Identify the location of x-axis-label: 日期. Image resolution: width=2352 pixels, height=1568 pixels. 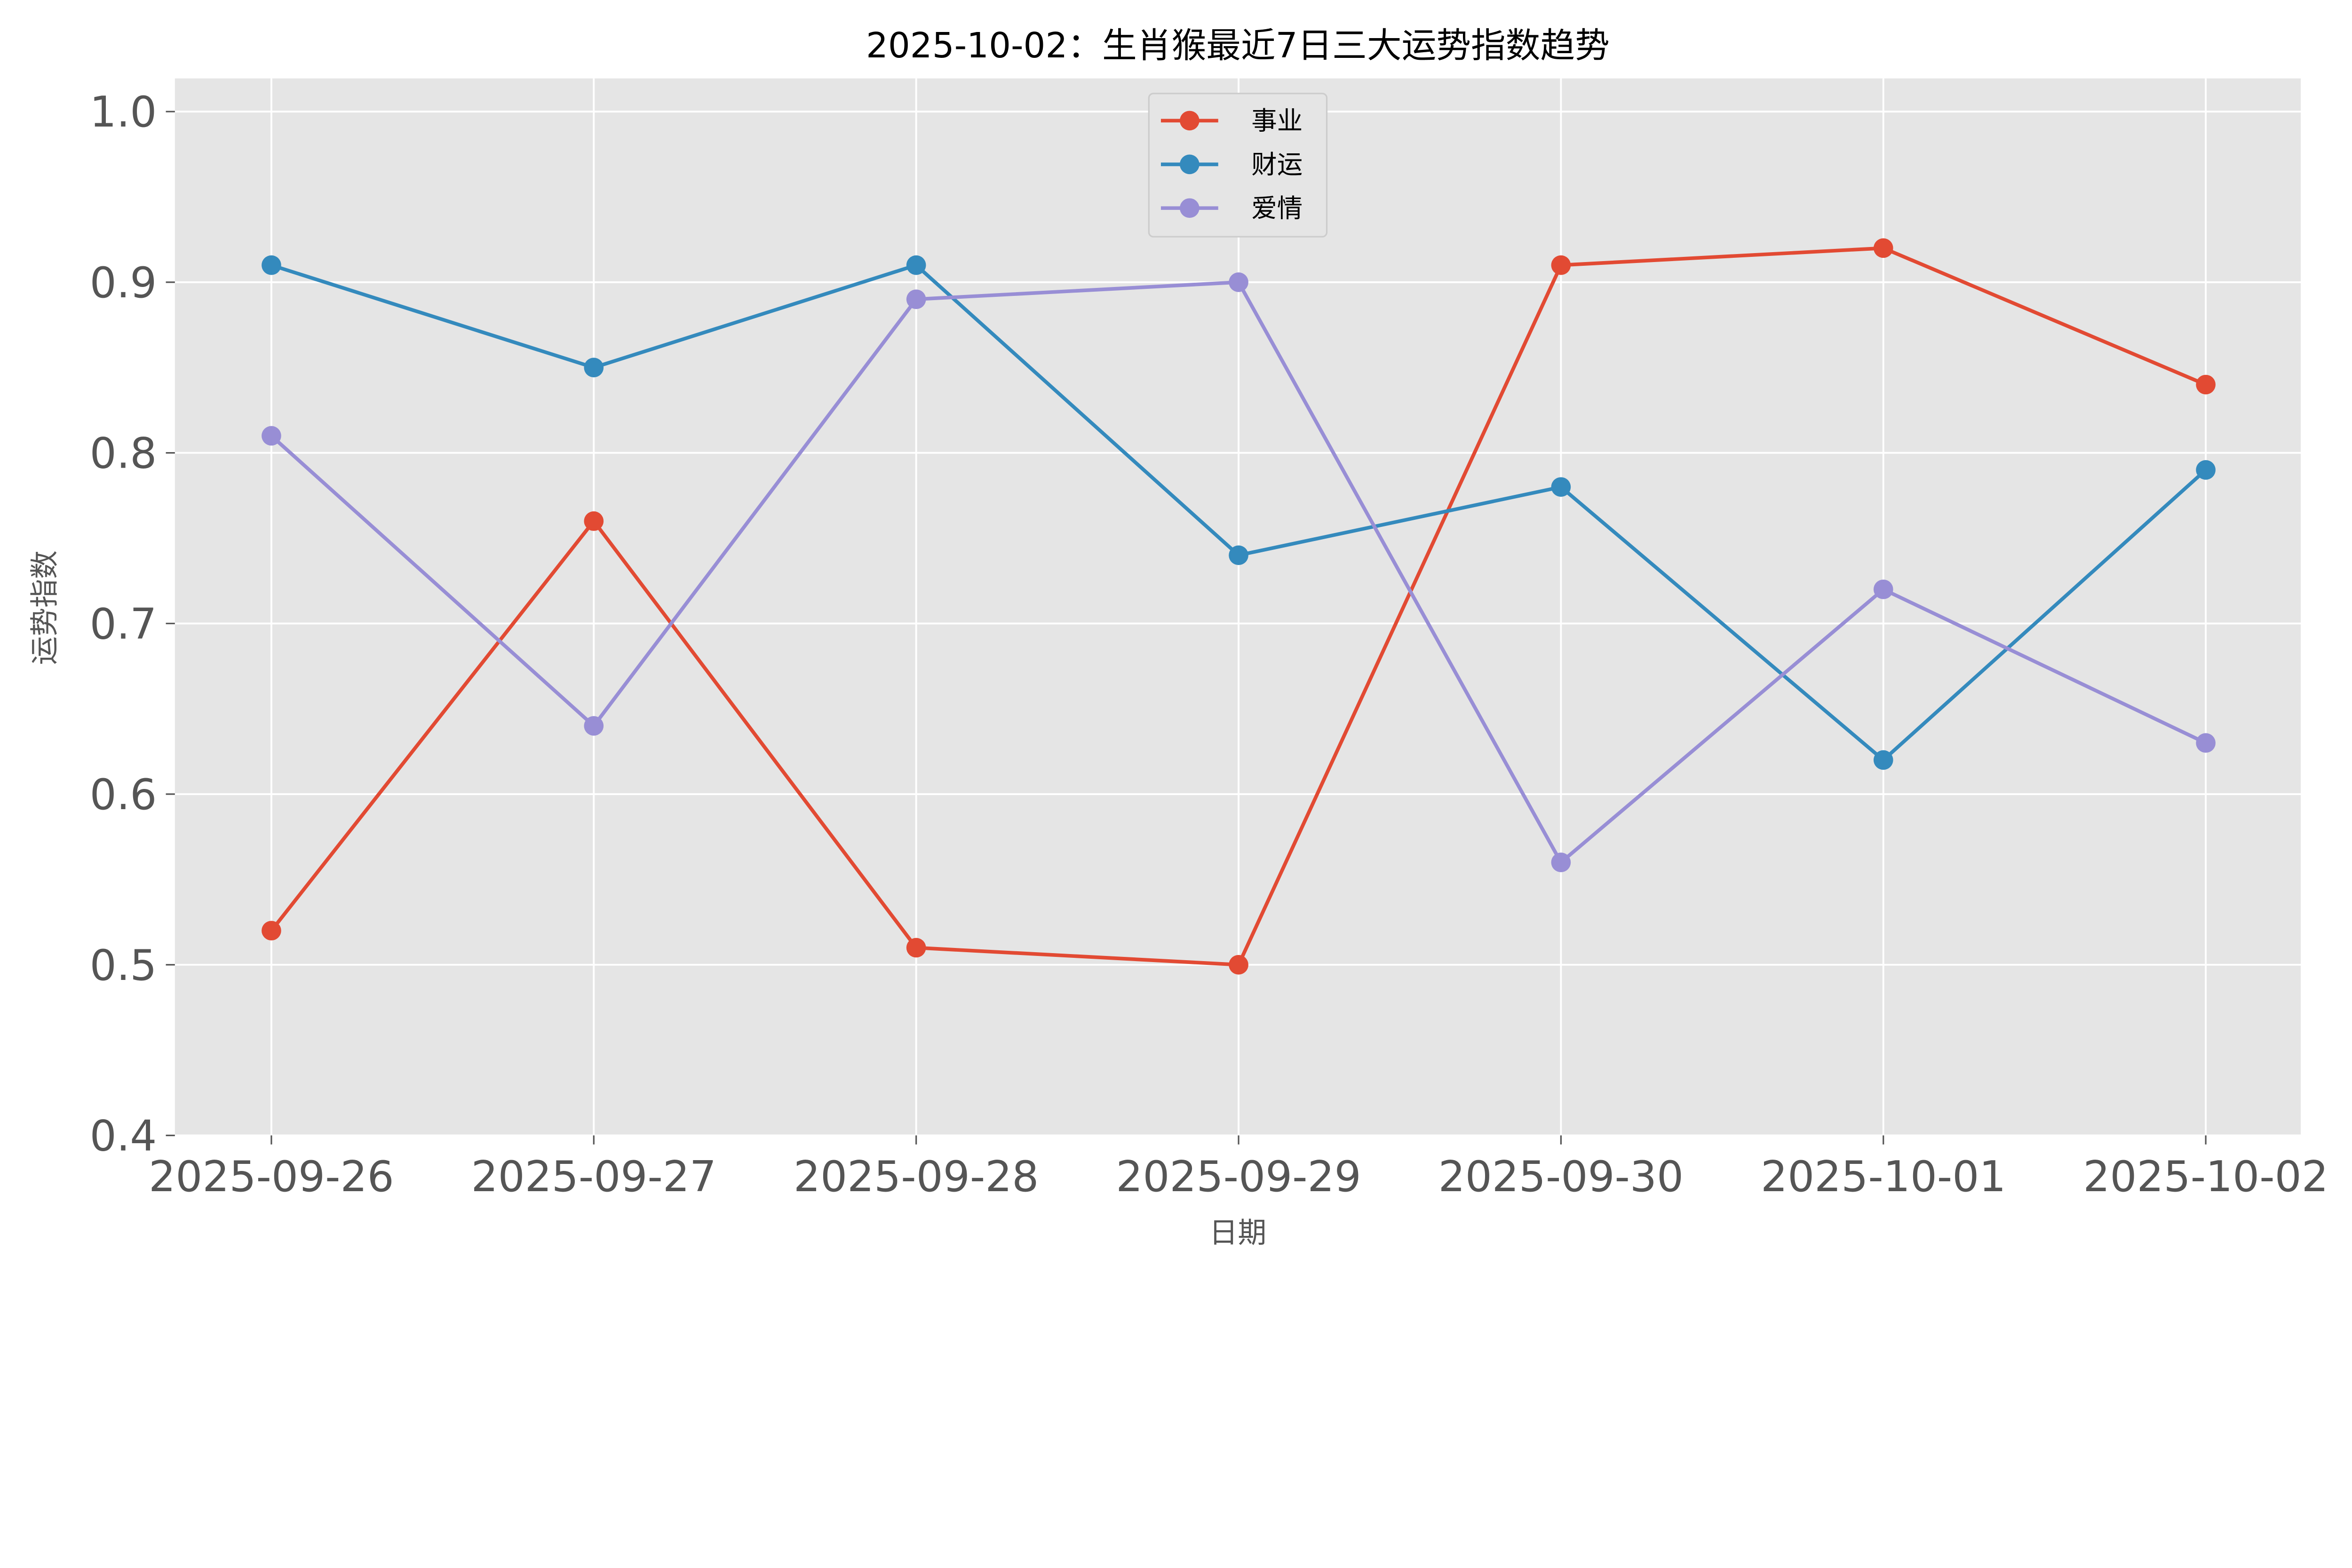
(1238, 1233).